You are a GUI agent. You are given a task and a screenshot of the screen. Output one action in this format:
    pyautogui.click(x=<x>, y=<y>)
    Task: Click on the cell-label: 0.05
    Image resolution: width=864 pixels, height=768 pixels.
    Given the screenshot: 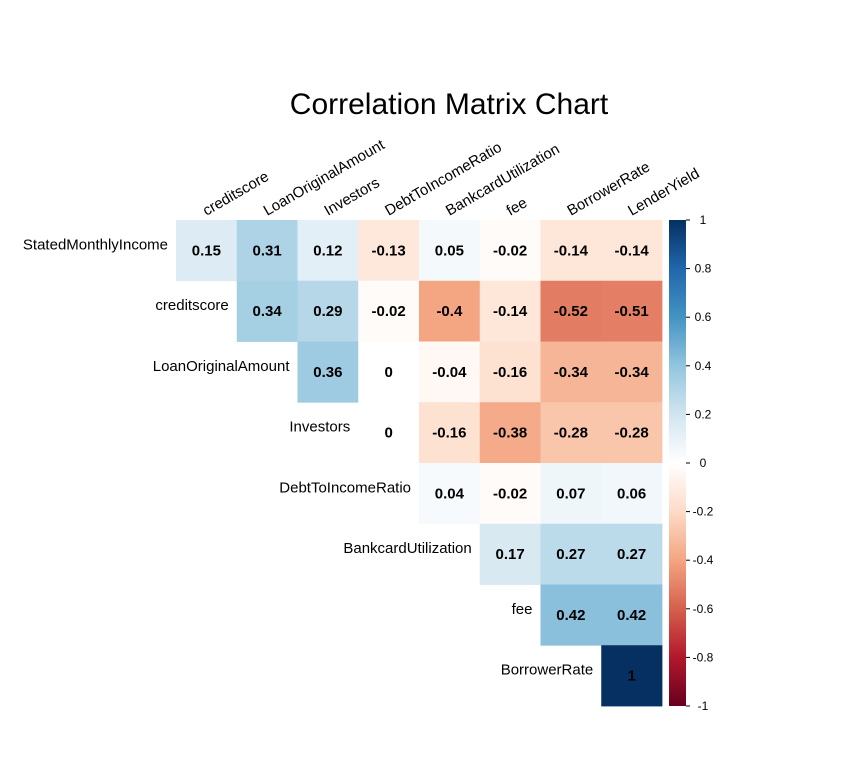 What is the action you would take?
    pyautogui.click(x=449, y=250)
    